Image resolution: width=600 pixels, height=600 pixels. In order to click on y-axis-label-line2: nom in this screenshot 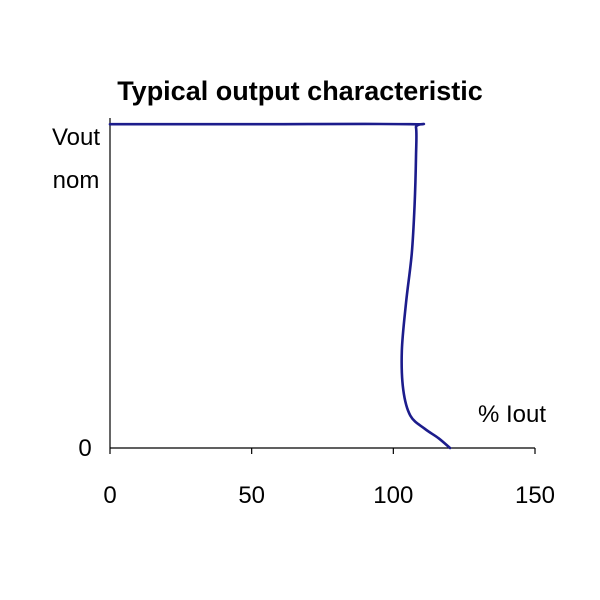, I will do `click(76, 180)`.